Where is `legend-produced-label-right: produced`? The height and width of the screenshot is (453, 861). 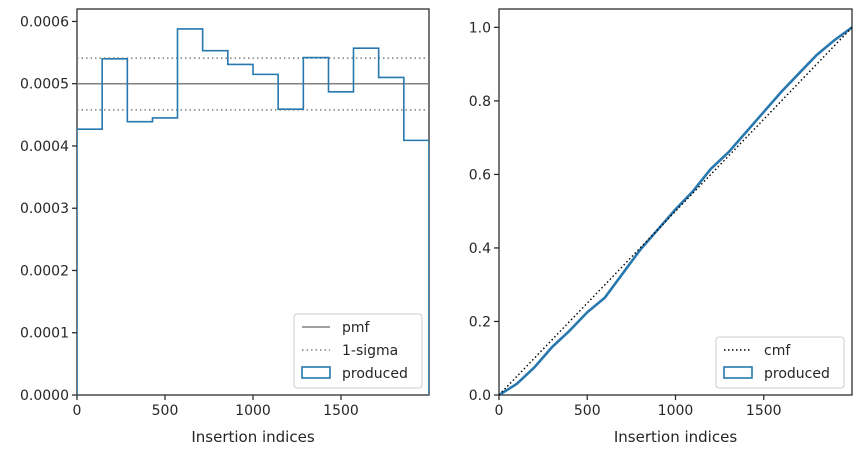
legend-produced-label-right: produced is located at coordinates (797, 374).